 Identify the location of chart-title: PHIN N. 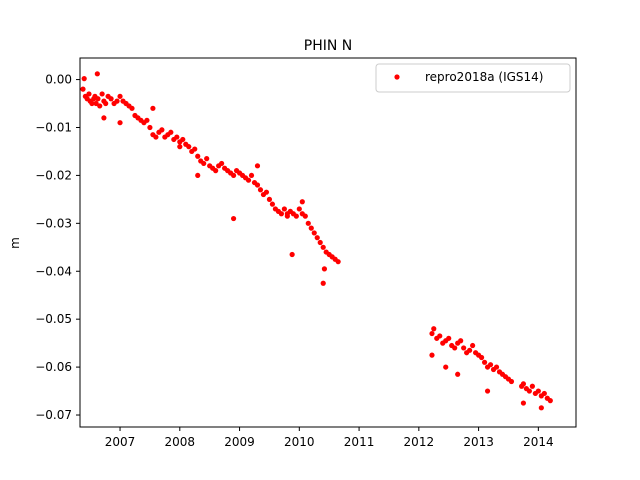
(328, 46).